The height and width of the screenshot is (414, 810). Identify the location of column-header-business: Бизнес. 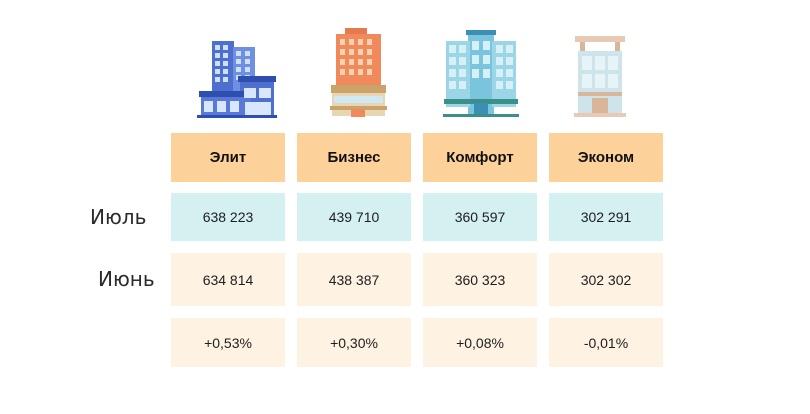
(354, 157).